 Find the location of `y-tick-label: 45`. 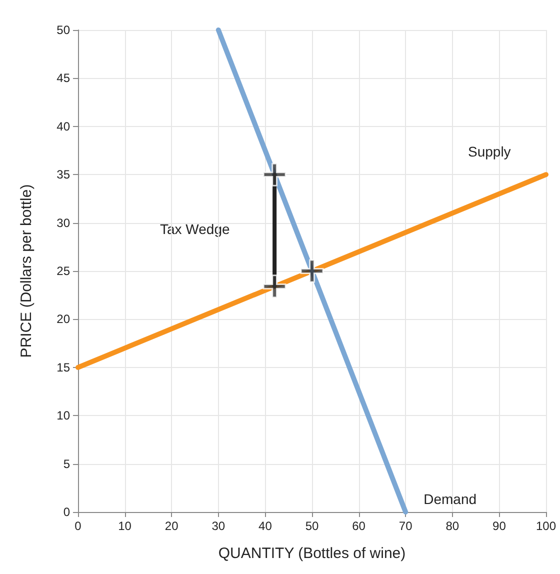

y-tick-label: 45 is located at coordinates (63, 78).